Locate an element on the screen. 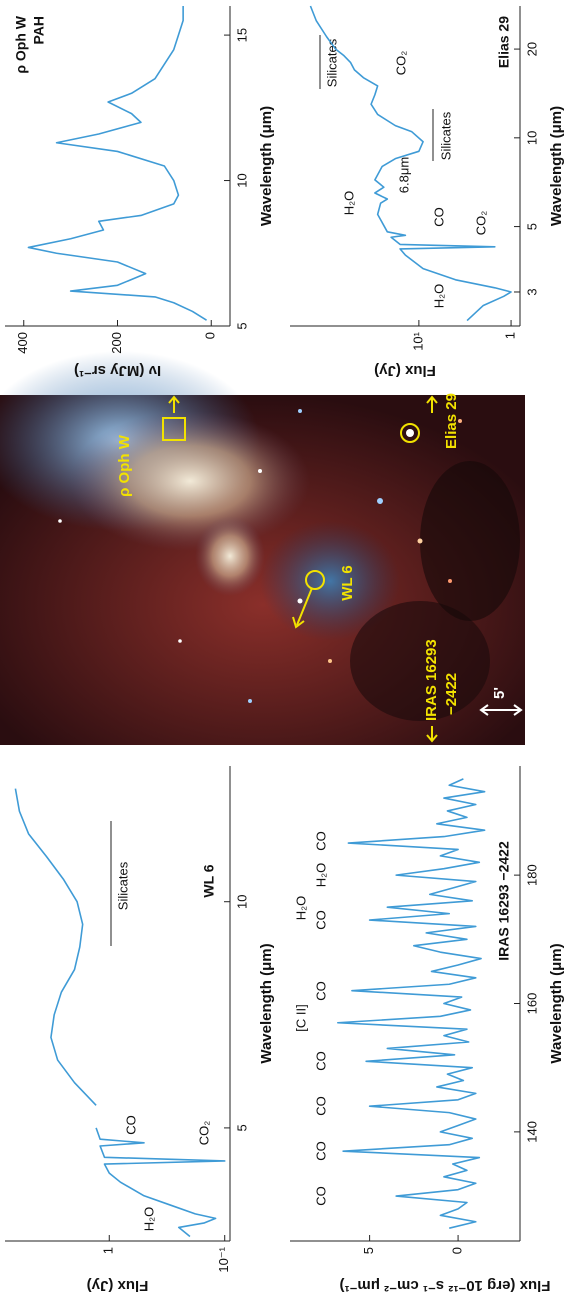  panel-label: Elias 29 is located at coordinates (504, 42).